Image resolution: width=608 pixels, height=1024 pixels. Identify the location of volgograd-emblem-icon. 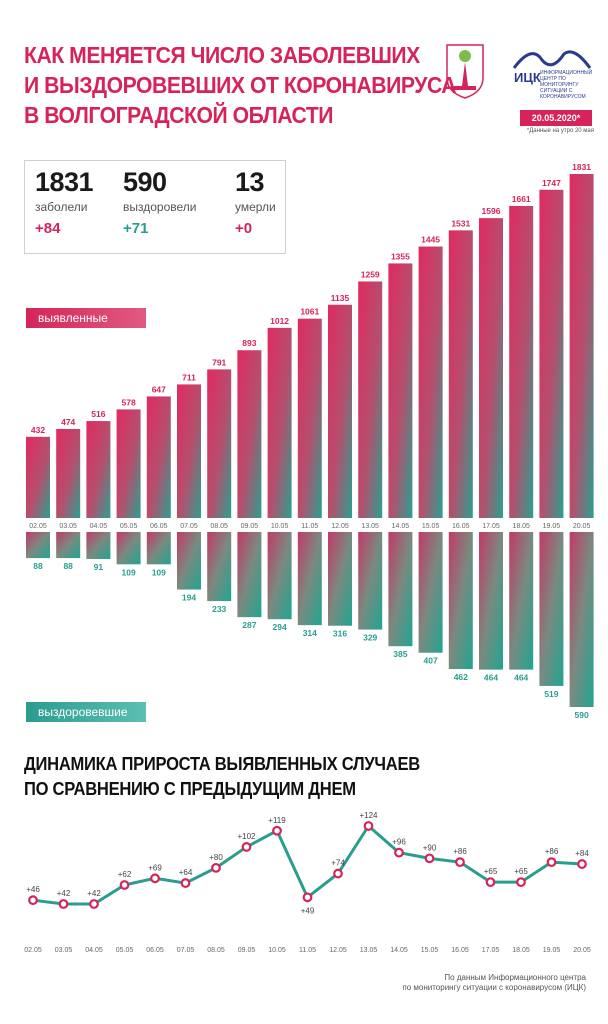
(465, 71).